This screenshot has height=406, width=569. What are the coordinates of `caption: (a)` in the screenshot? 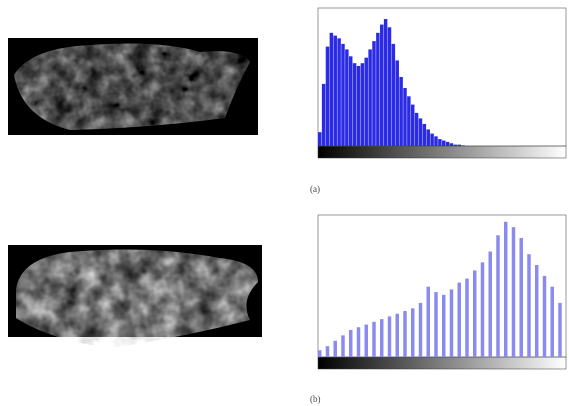 It's located at (315, 189).